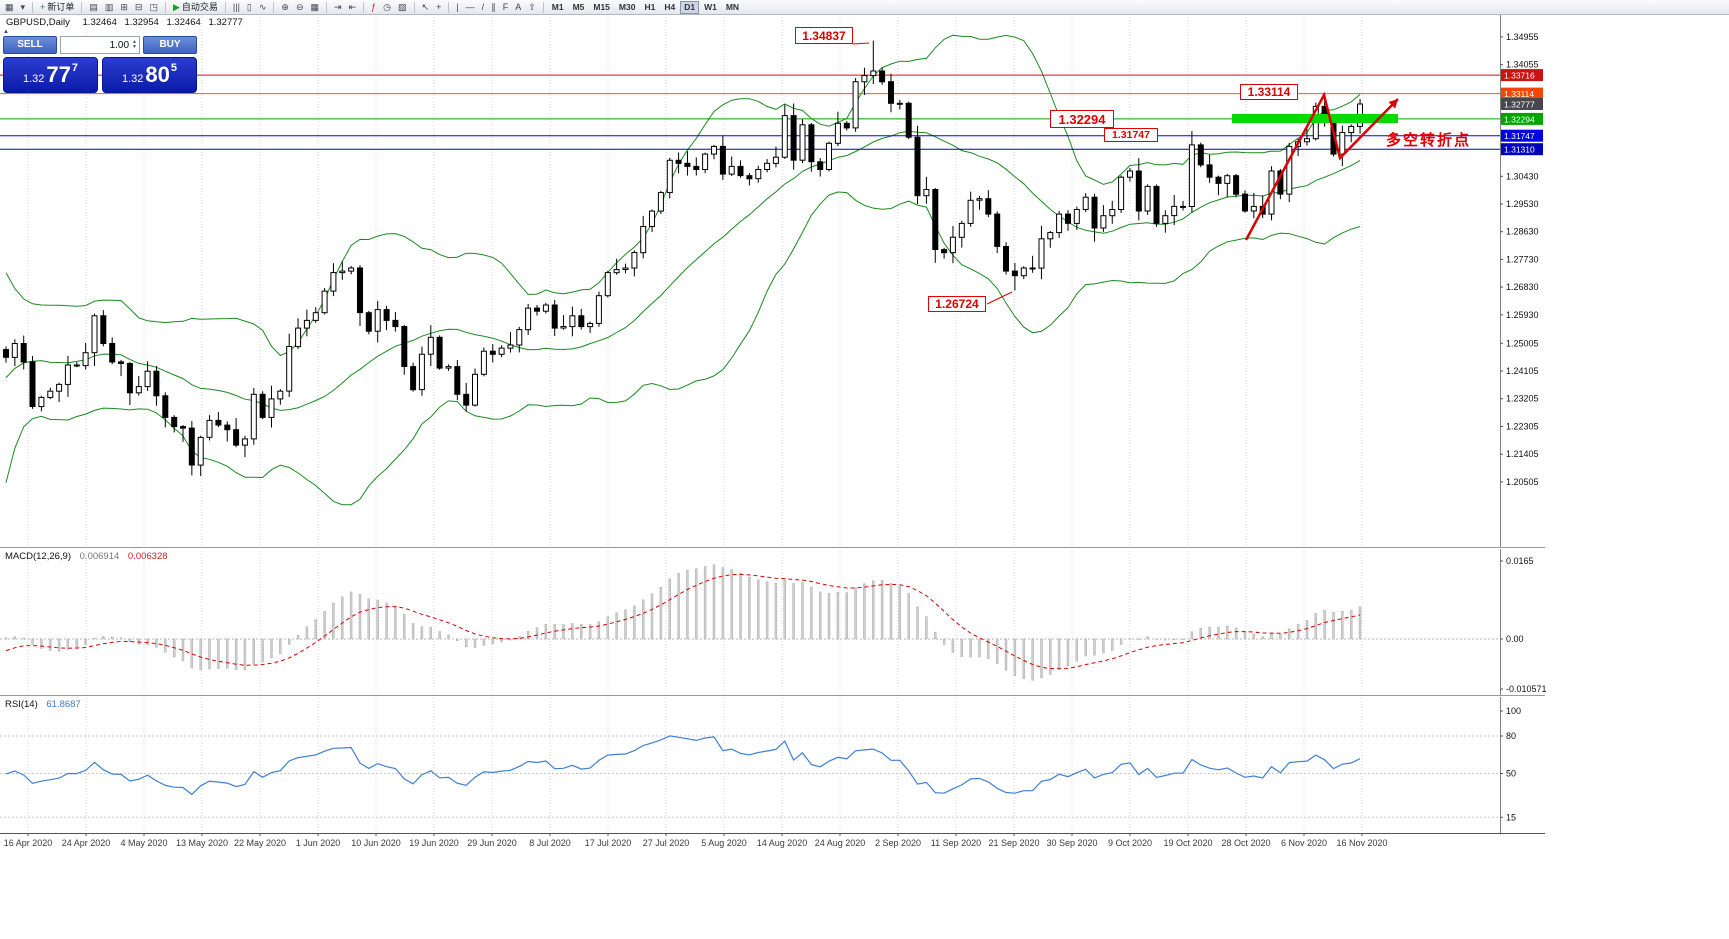 The height and width of the screenshot is (939, 1729). I want to click on svg-text: 1.26830, so click(1522, 287).